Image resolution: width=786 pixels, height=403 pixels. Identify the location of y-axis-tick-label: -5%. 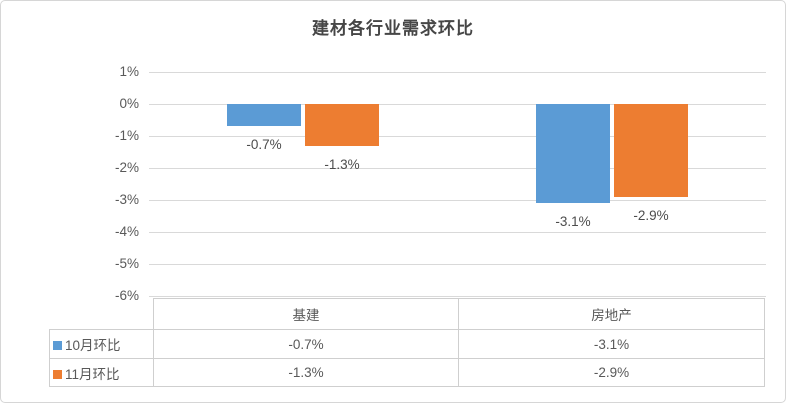
(126, 263).